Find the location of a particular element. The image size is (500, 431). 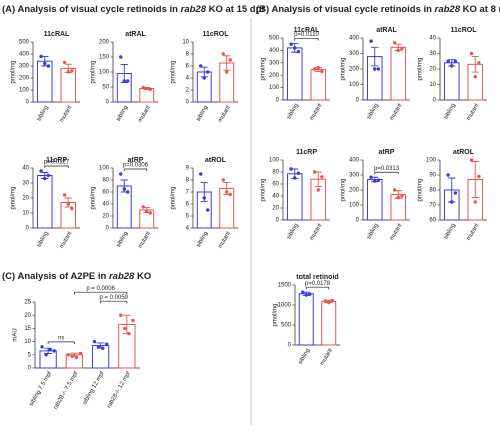

y-axis-label: mAU is located at coordinates (16, 334).